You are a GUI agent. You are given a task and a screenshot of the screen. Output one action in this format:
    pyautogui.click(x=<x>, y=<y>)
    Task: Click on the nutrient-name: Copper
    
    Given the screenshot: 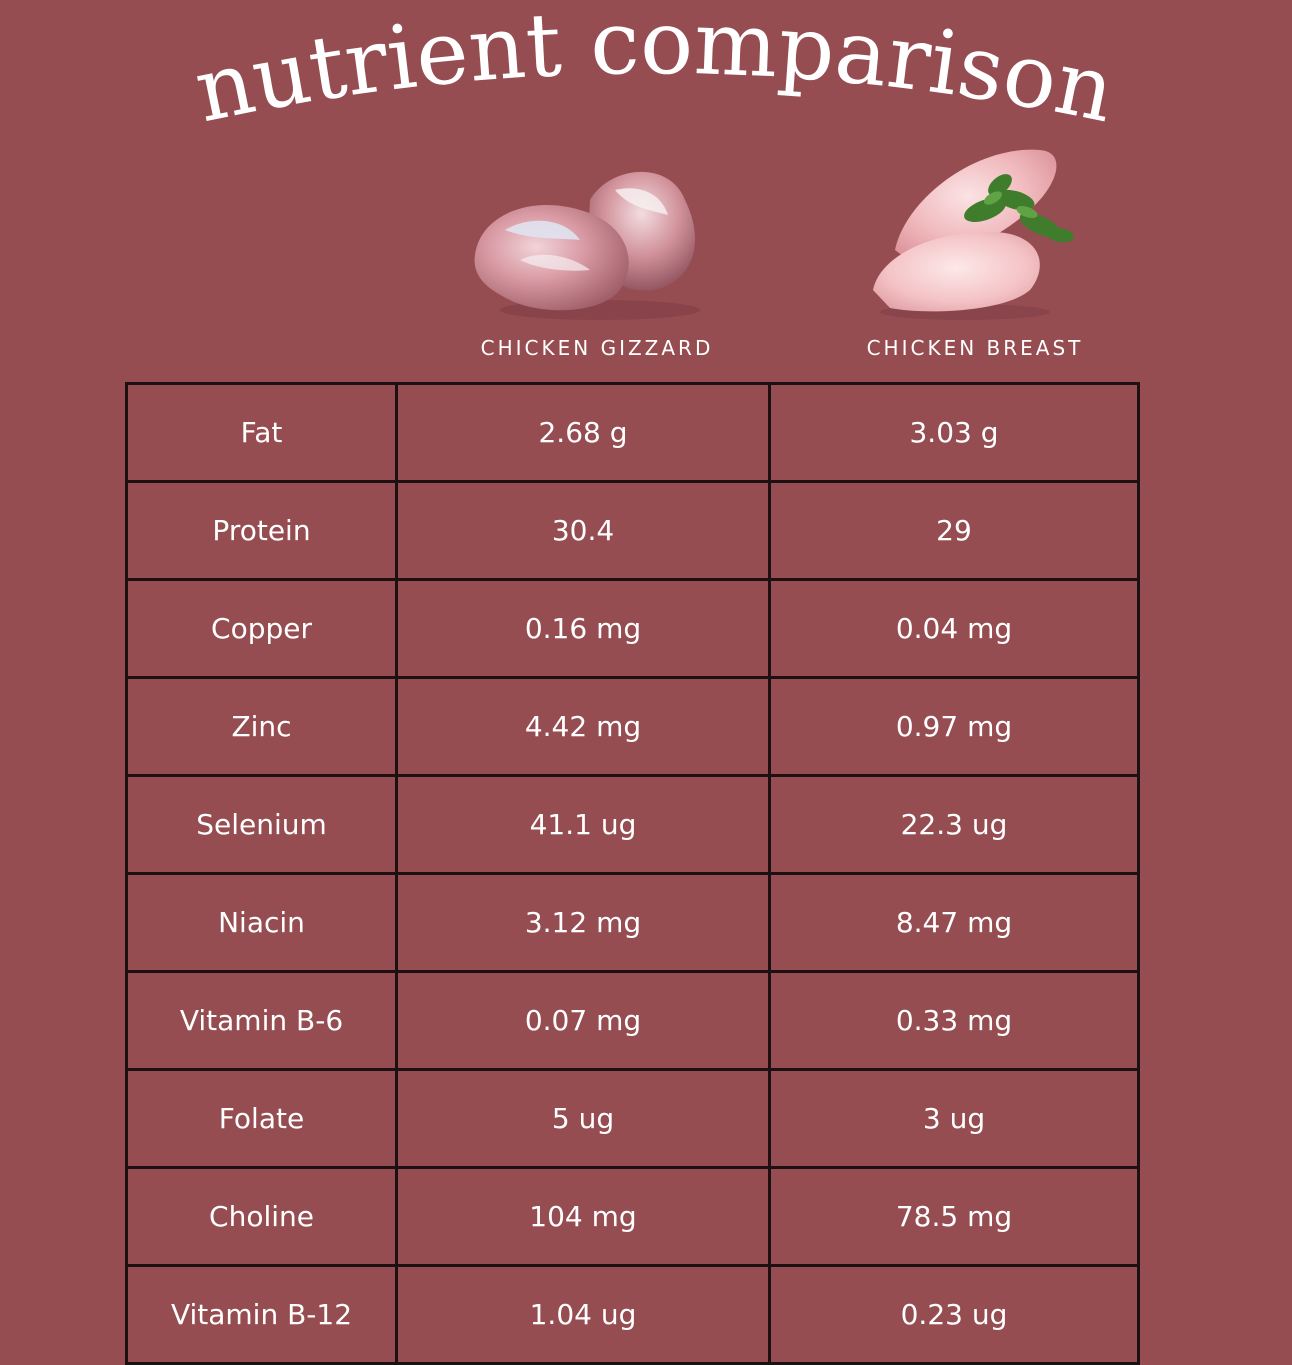 What is the action you would take?
    pyautogui.click(x=261, y=628)
    